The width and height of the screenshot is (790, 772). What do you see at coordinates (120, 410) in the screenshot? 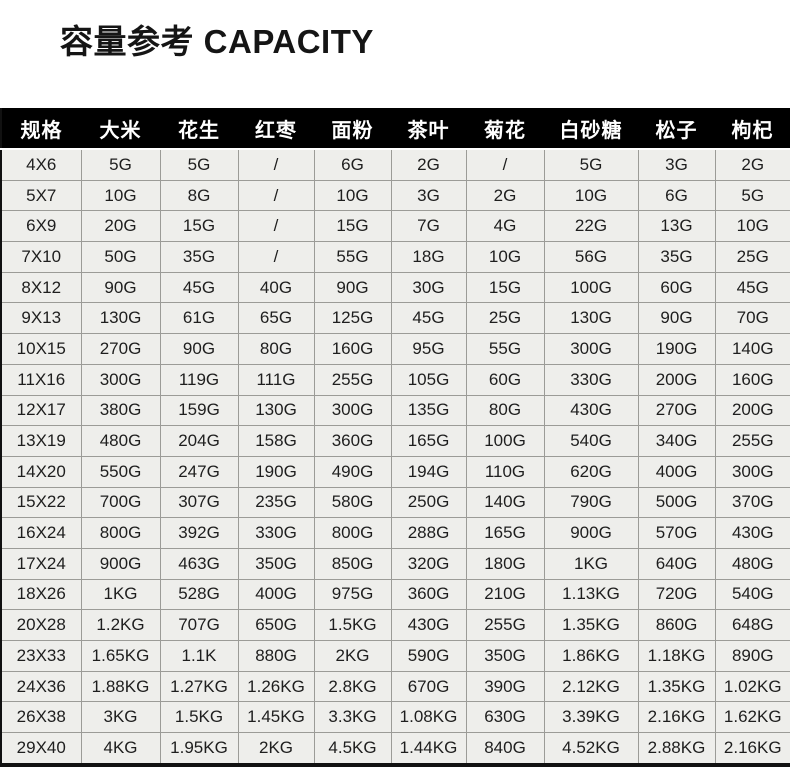
I see `capacity-cell: 380G` at bounding box center [120, 410].